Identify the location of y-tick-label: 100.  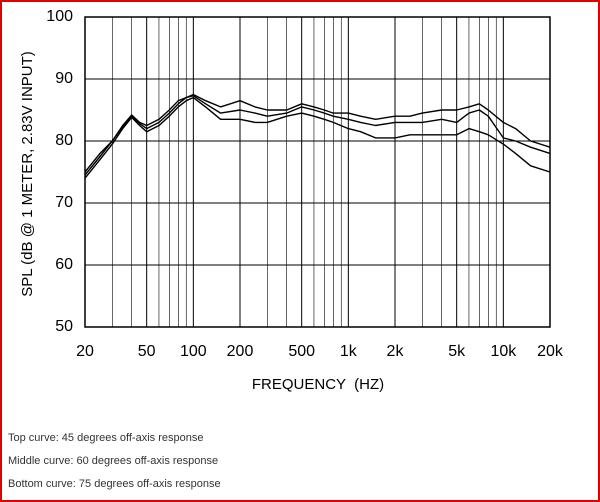
(59, 16).